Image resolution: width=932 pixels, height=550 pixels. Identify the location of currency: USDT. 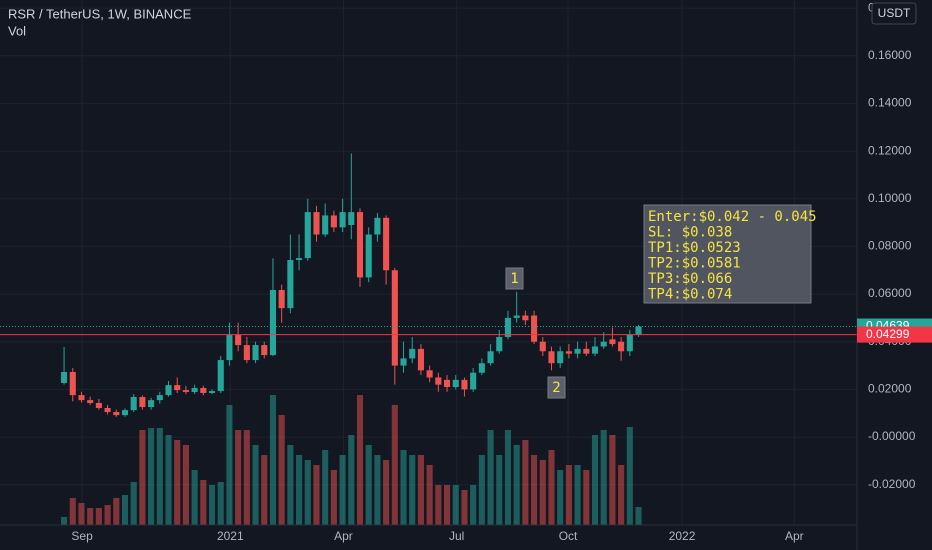
(894, 13).